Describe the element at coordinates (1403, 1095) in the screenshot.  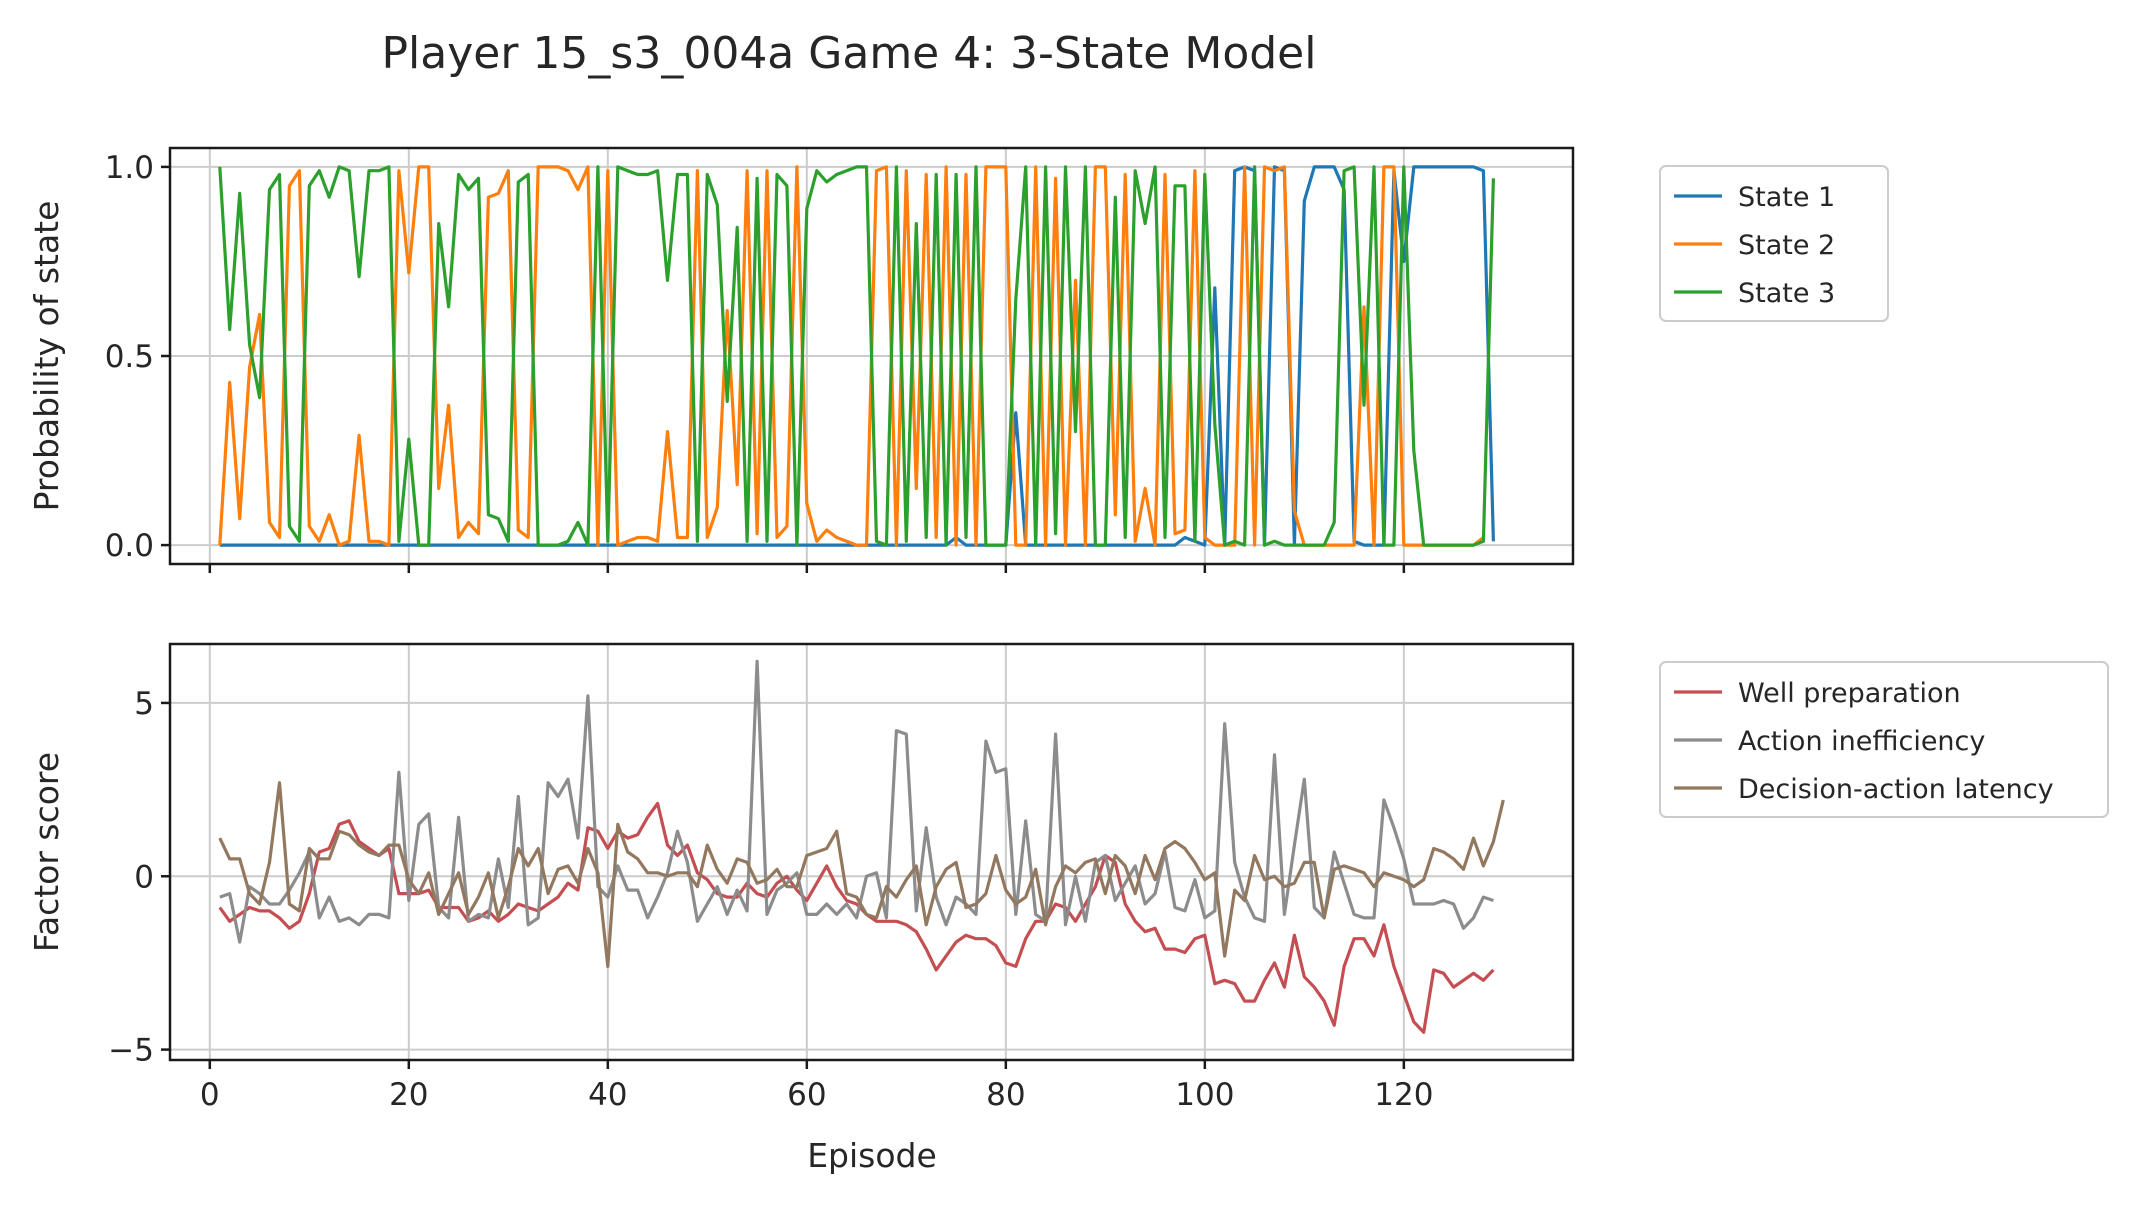
I see `x-tick-label: 120` at that location.